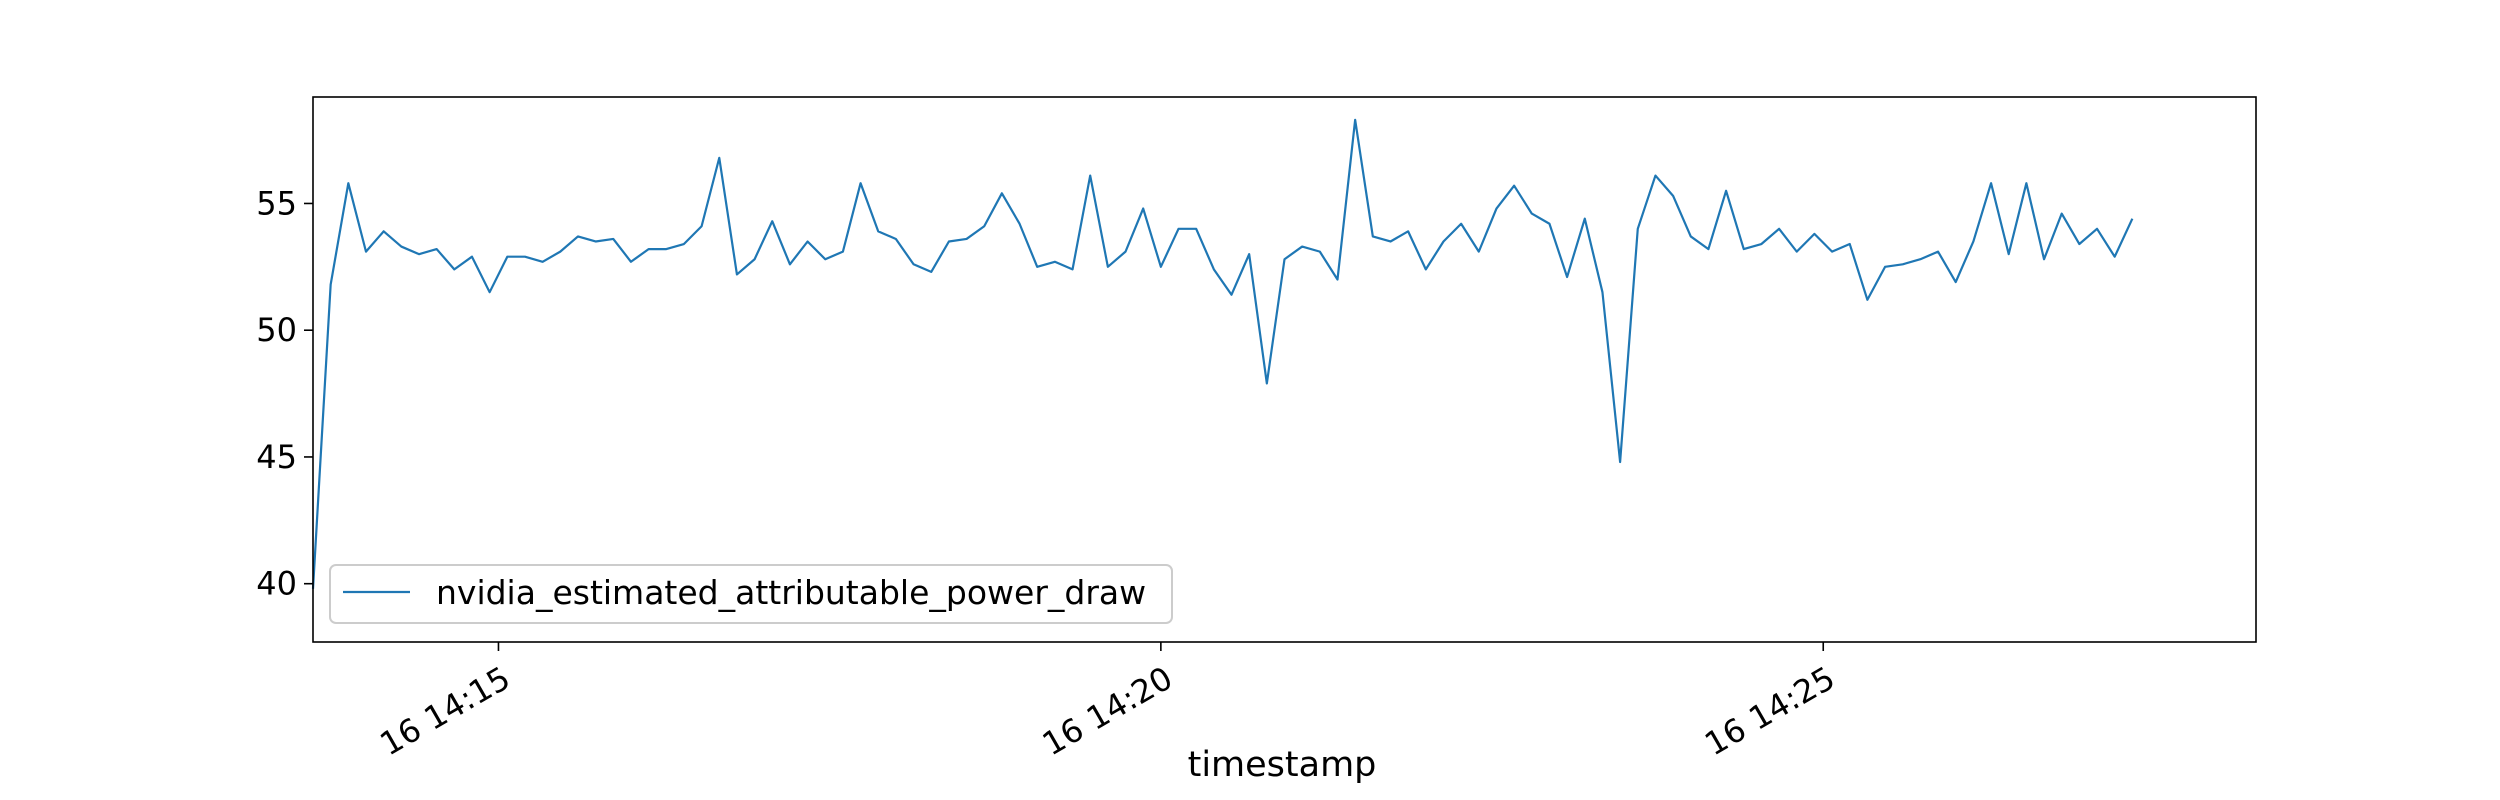 Image resolution: width=2500 pixels, height=800 pixels. What do you see at coordinates (276, 584) in the screenshot?
I see `y-tick-label: 40` at bounding box center [276, 584].